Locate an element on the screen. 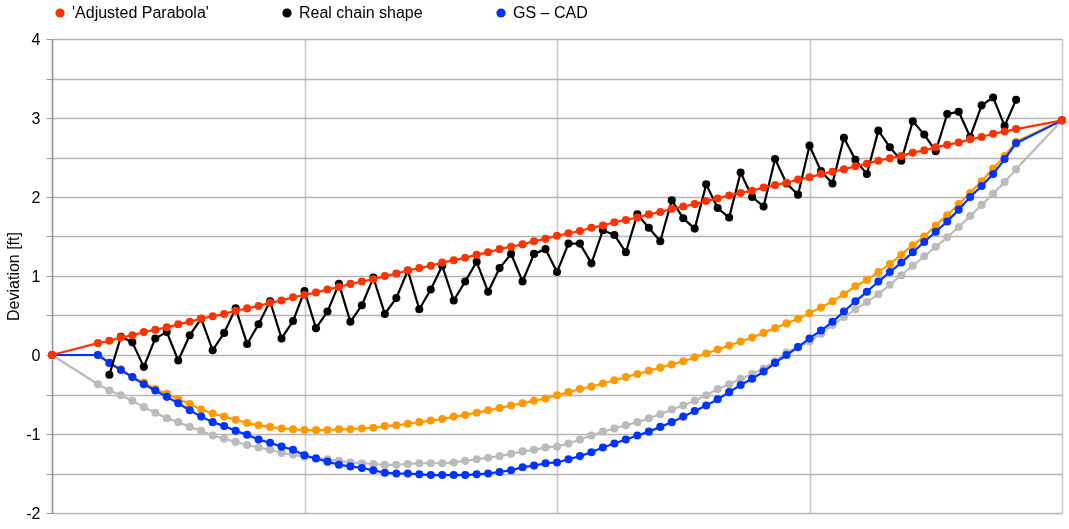 The height and width of the screenshot is (529, 1069). y-axis-title: Deviation [ft] is located at coordinates (14, 276).